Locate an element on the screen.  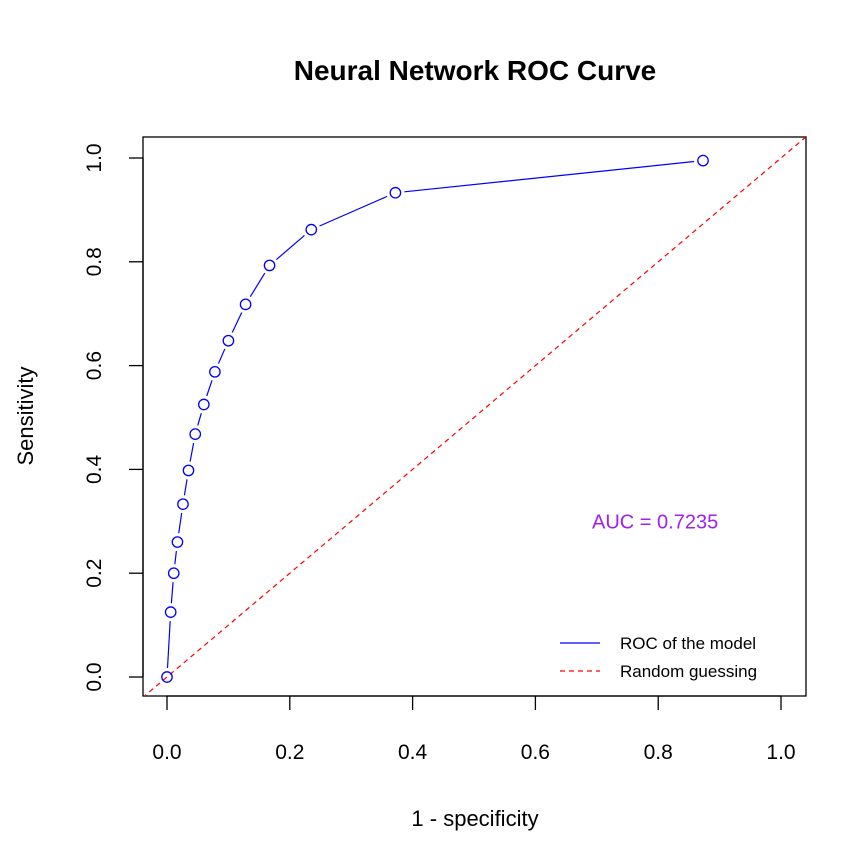
x-tick-label: 0.8 is located at coordinates (658, 752).